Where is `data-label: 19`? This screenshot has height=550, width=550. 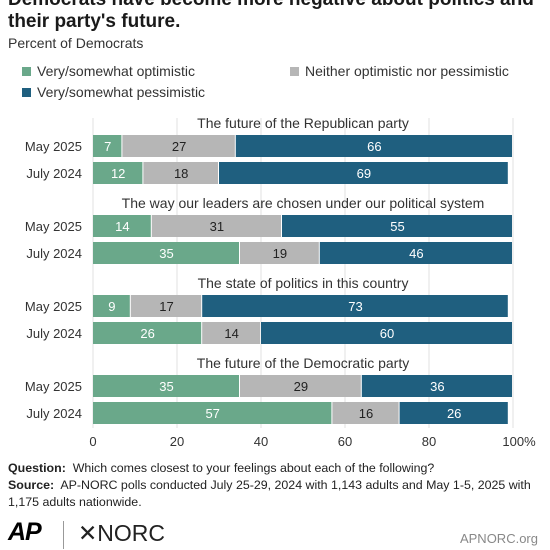 data-label: 19 is located at coordinates (280, 253).